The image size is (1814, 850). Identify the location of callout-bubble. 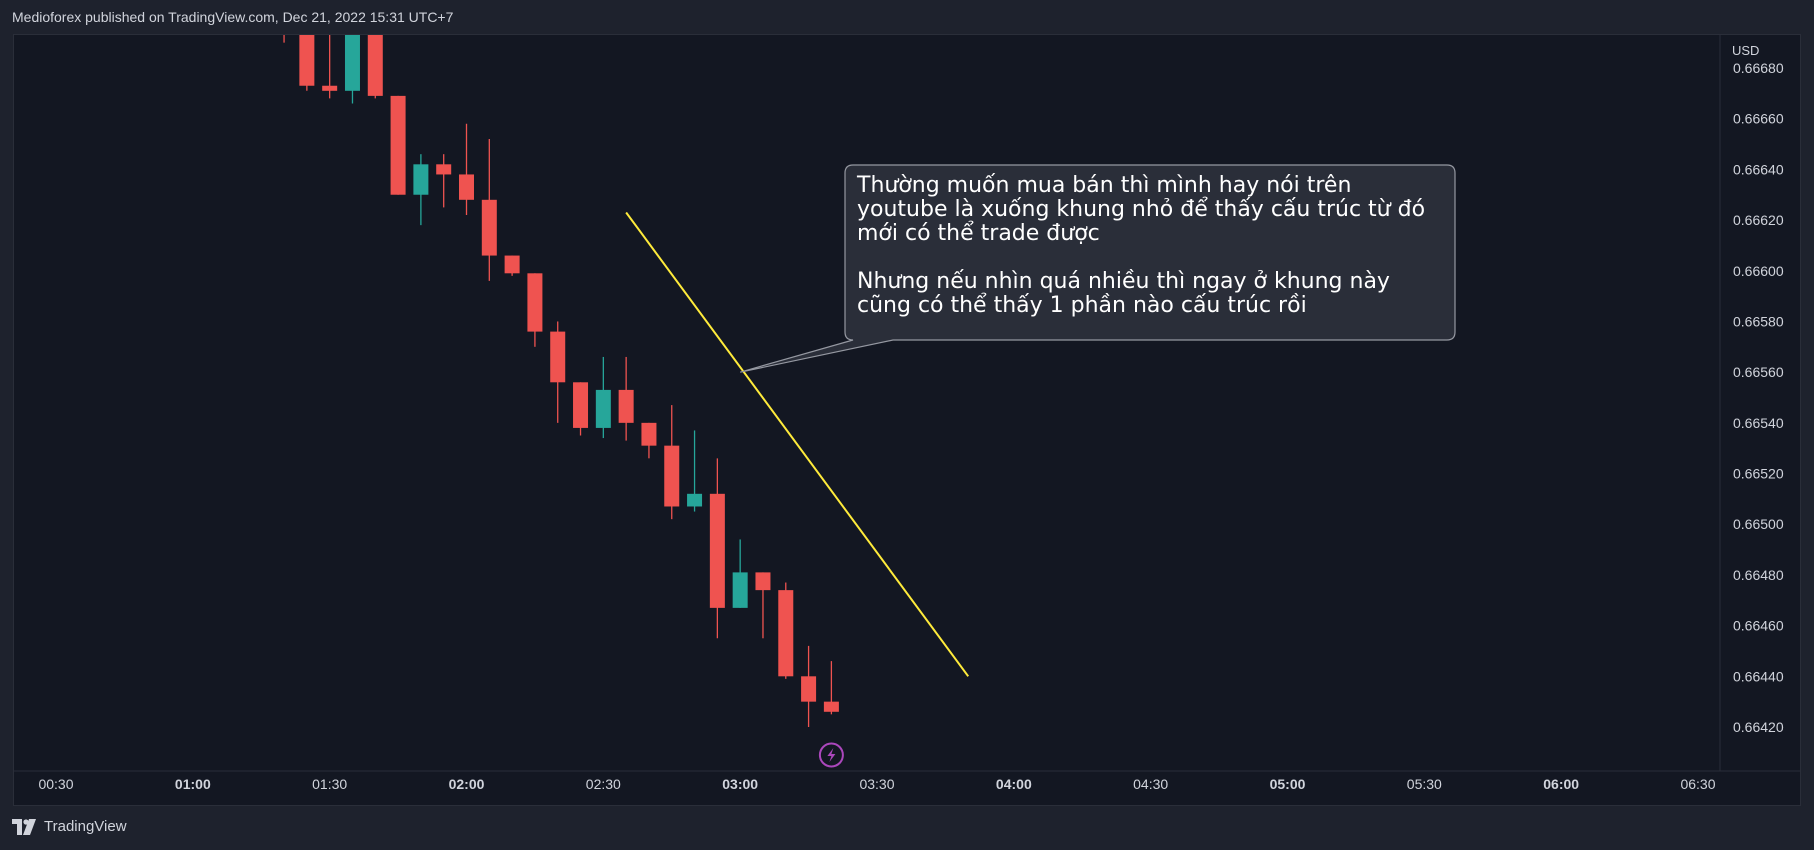
(1098, 268).